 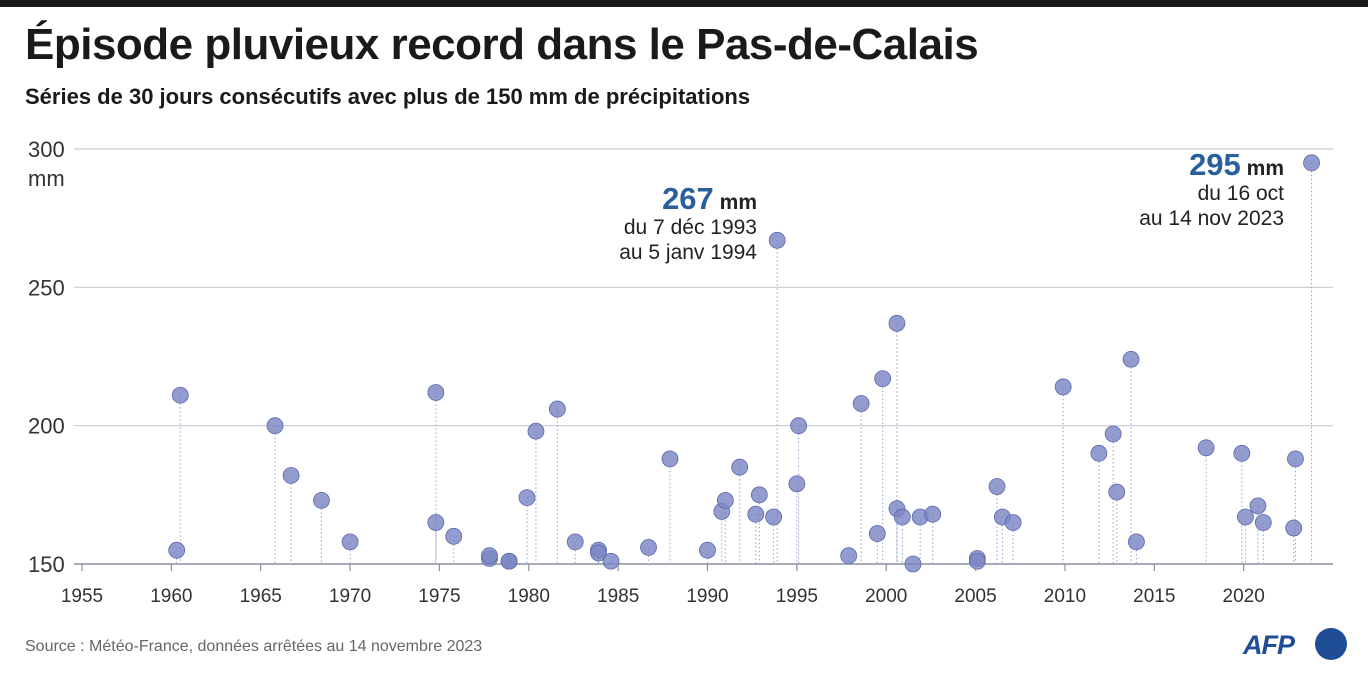 What do you see at coordinates (46, 149) in the screenshot?
I see `y-tick-label-300: 300` at bounding box center [46, 149].